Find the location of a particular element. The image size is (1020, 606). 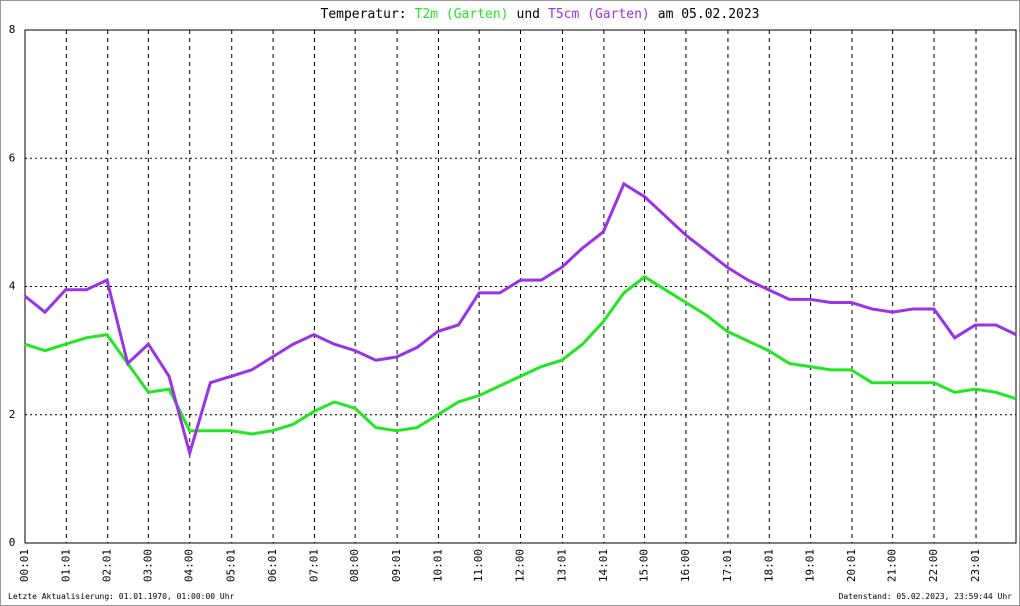

x-tick-label: 23:01 is located at coordinates (975, 565).